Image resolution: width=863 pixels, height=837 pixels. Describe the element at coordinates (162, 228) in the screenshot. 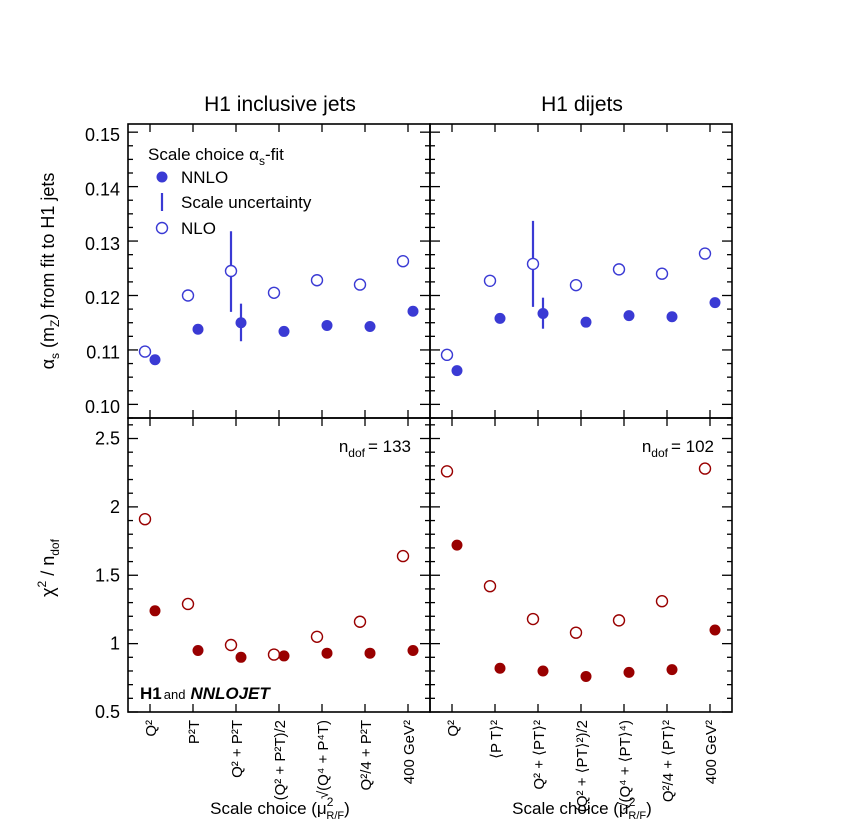

I see `legend-nlo-marker` at that location.